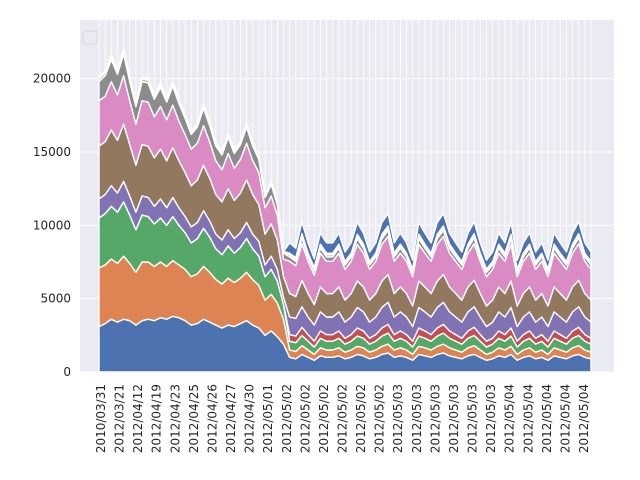  I want to click on x-tick-label: 2010/03/31, so click(101, 418).